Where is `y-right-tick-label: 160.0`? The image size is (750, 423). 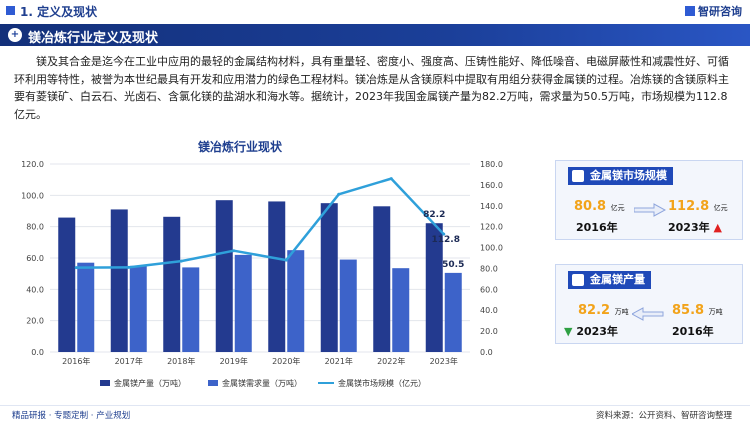 y-right-tick-label: 160.0 is located at coordinates (491, 185).